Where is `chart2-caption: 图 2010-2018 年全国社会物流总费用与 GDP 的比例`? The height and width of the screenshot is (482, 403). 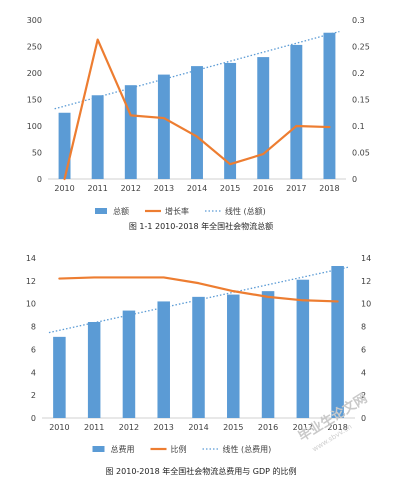 chart2-caption: 图 2010-2018 年全国社会物流总费用与 GDP 的比例 is located at coordinates (201, 471).